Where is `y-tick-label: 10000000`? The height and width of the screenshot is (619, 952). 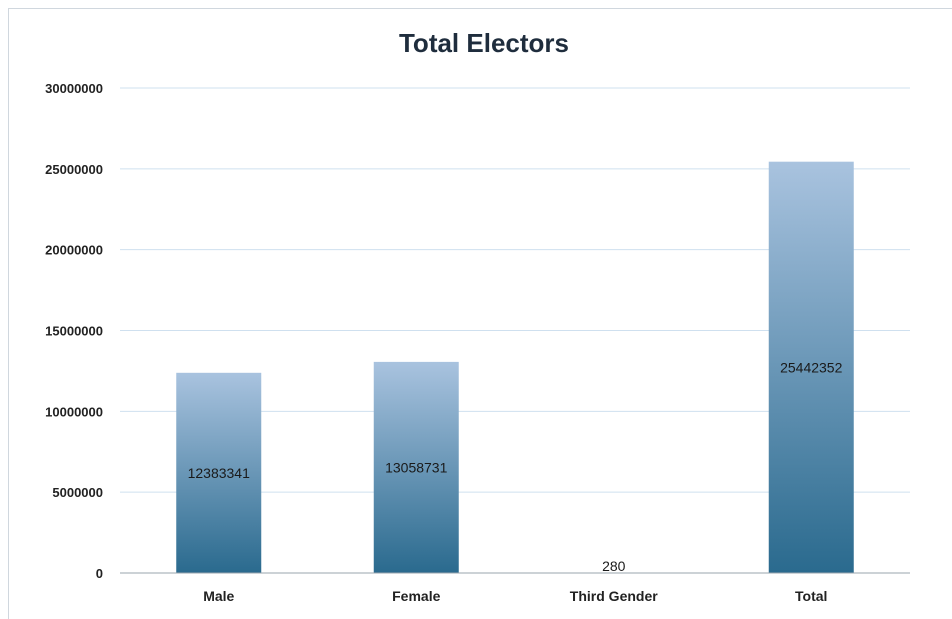
y-tick-label: 10000000 is located at coordinates (74, 411).